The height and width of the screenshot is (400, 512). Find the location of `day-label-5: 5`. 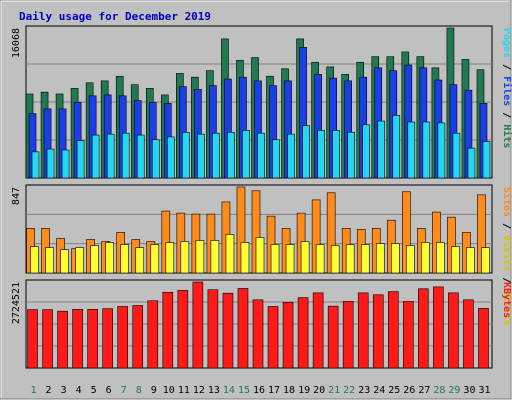

day-label-5: 5 is located at coordinates (94, 390).